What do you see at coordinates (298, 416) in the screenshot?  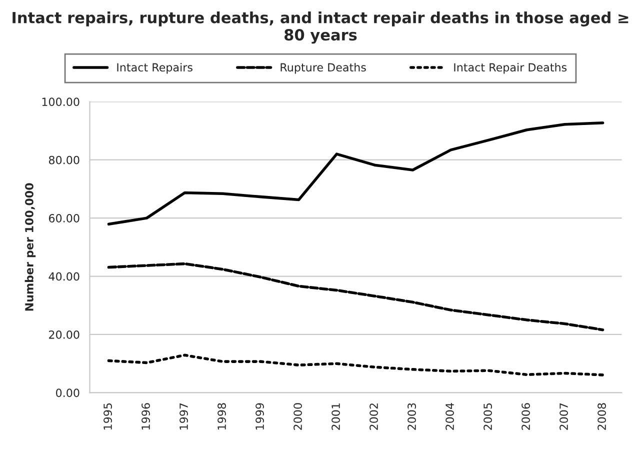 I see `x-tick-label: 2000` at bounding box center [298, 416].